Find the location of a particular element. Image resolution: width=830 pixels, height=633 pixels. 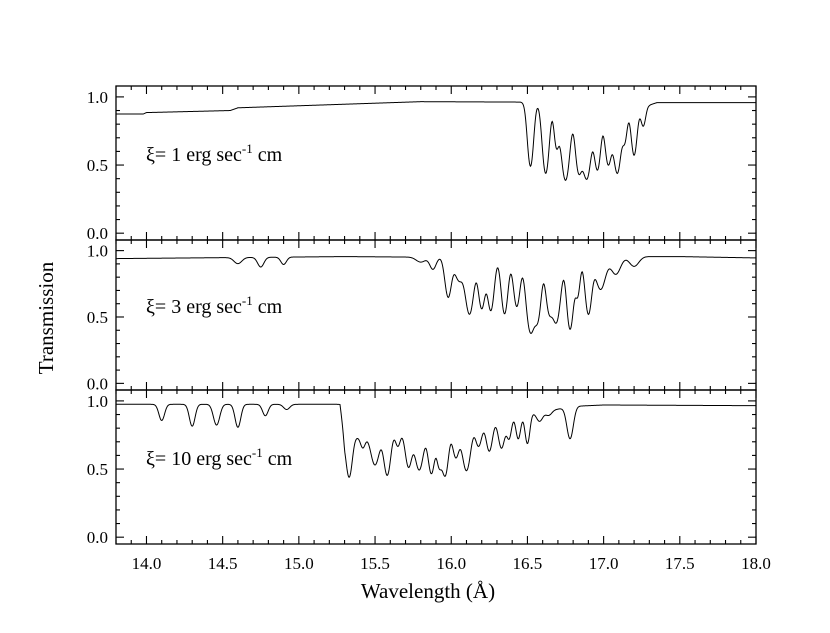

panel-label: ξ= 1 erg sec-1 cm is located at coordinates (214, 153).